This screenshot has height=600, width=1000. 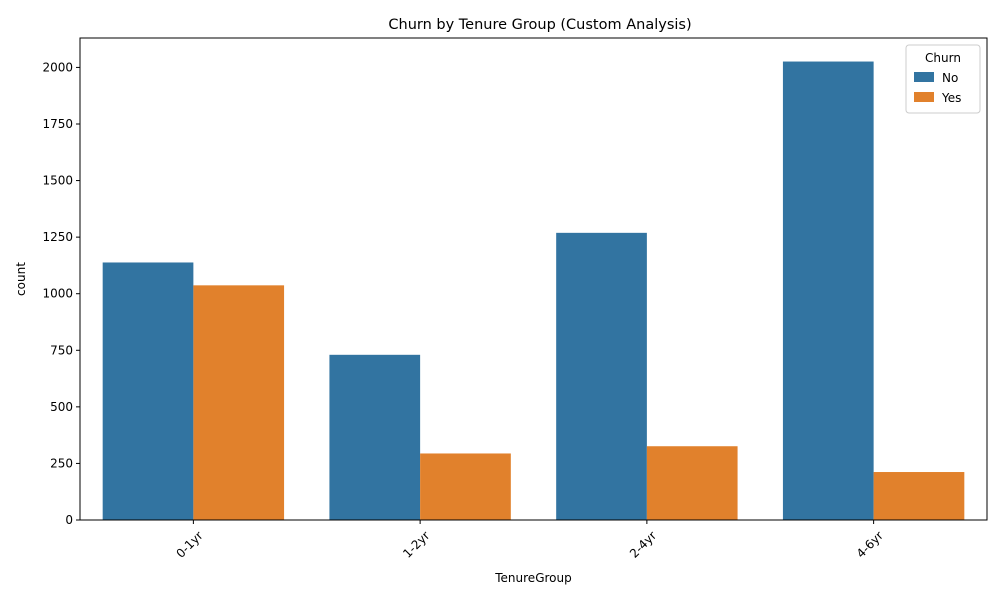 I want to click on legend-swatch-yes, so click(x=924, y=97).